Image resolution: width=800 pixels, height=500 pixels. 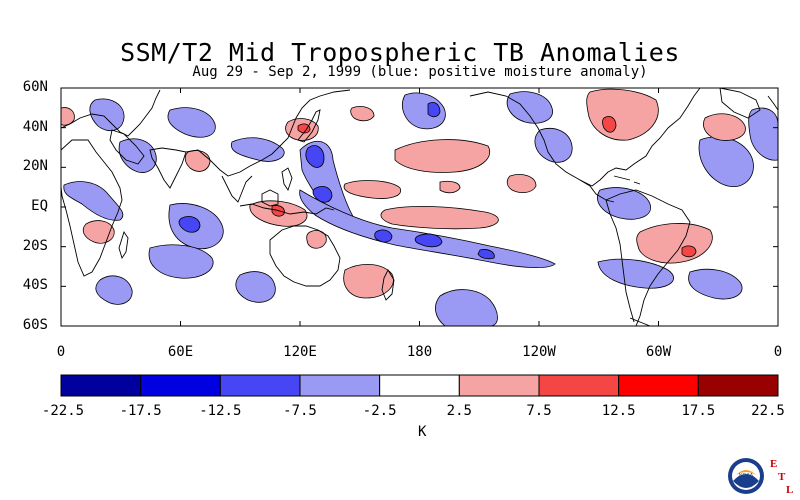 I want to click on blue-region-africa-west, so click(x=93, y=201).